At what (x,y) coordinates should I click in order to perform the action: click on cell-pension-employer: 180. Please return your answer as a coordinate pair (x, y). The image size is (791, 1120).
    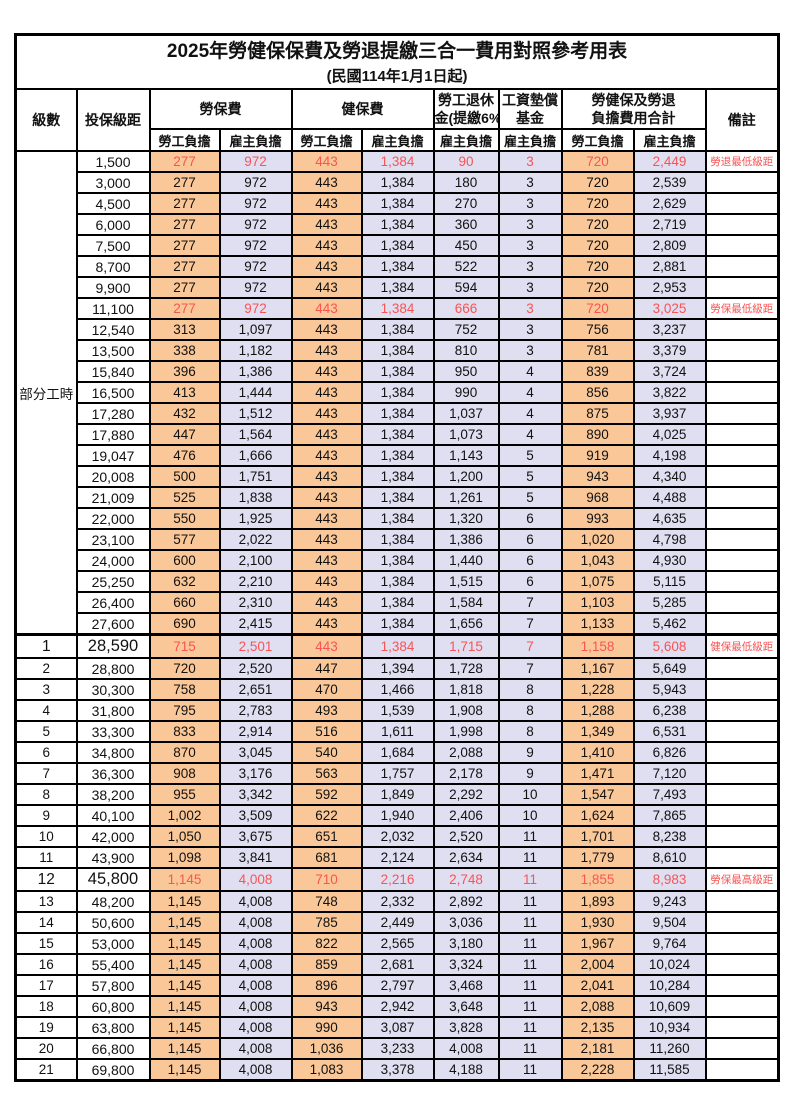
    Looking at the image, I should click on (466, 182).